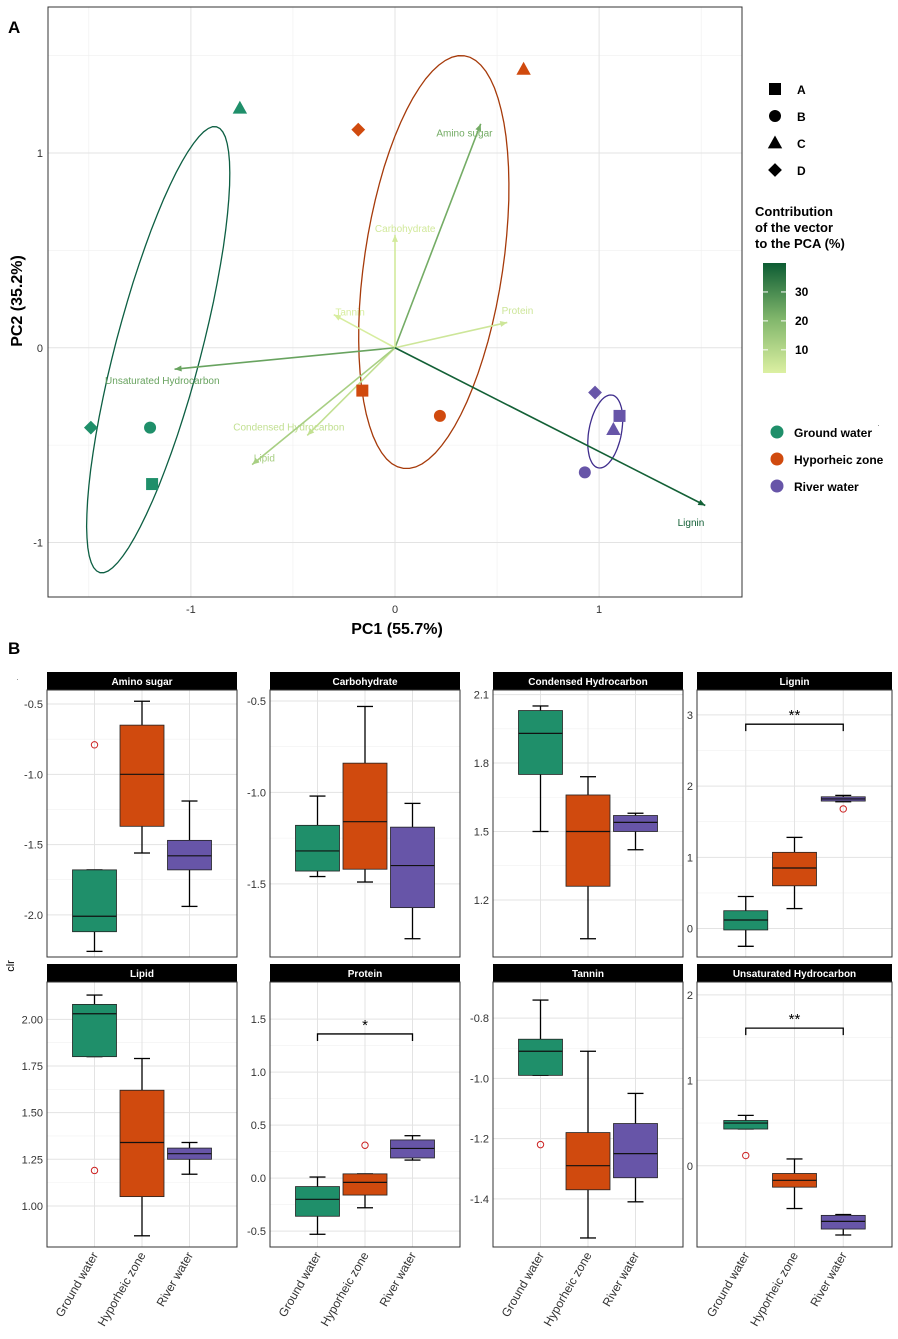 The height and width of the screenshot is (1339, 898). What do you see at coordinates (14, 648) in the screenshot?
I see `panel-label-b: B` at bounding box center [14, 648].